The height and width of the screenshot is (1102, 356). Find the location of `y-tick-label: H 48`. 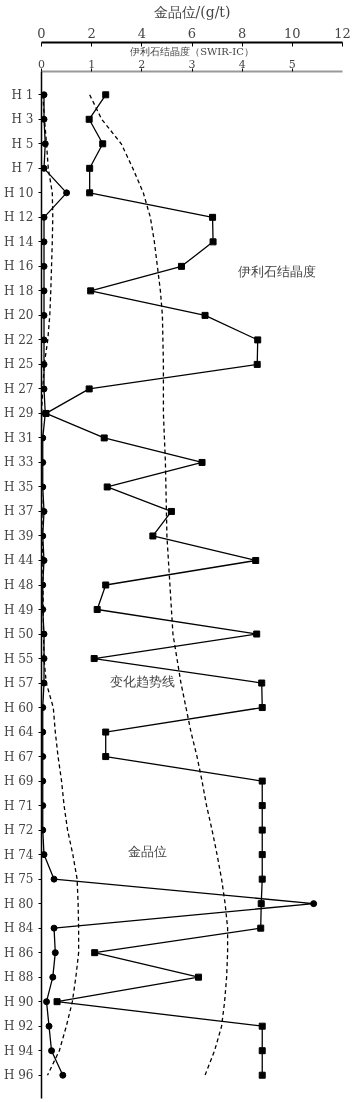

y-tick-label: H 48 is located at coordinates (18, 585).